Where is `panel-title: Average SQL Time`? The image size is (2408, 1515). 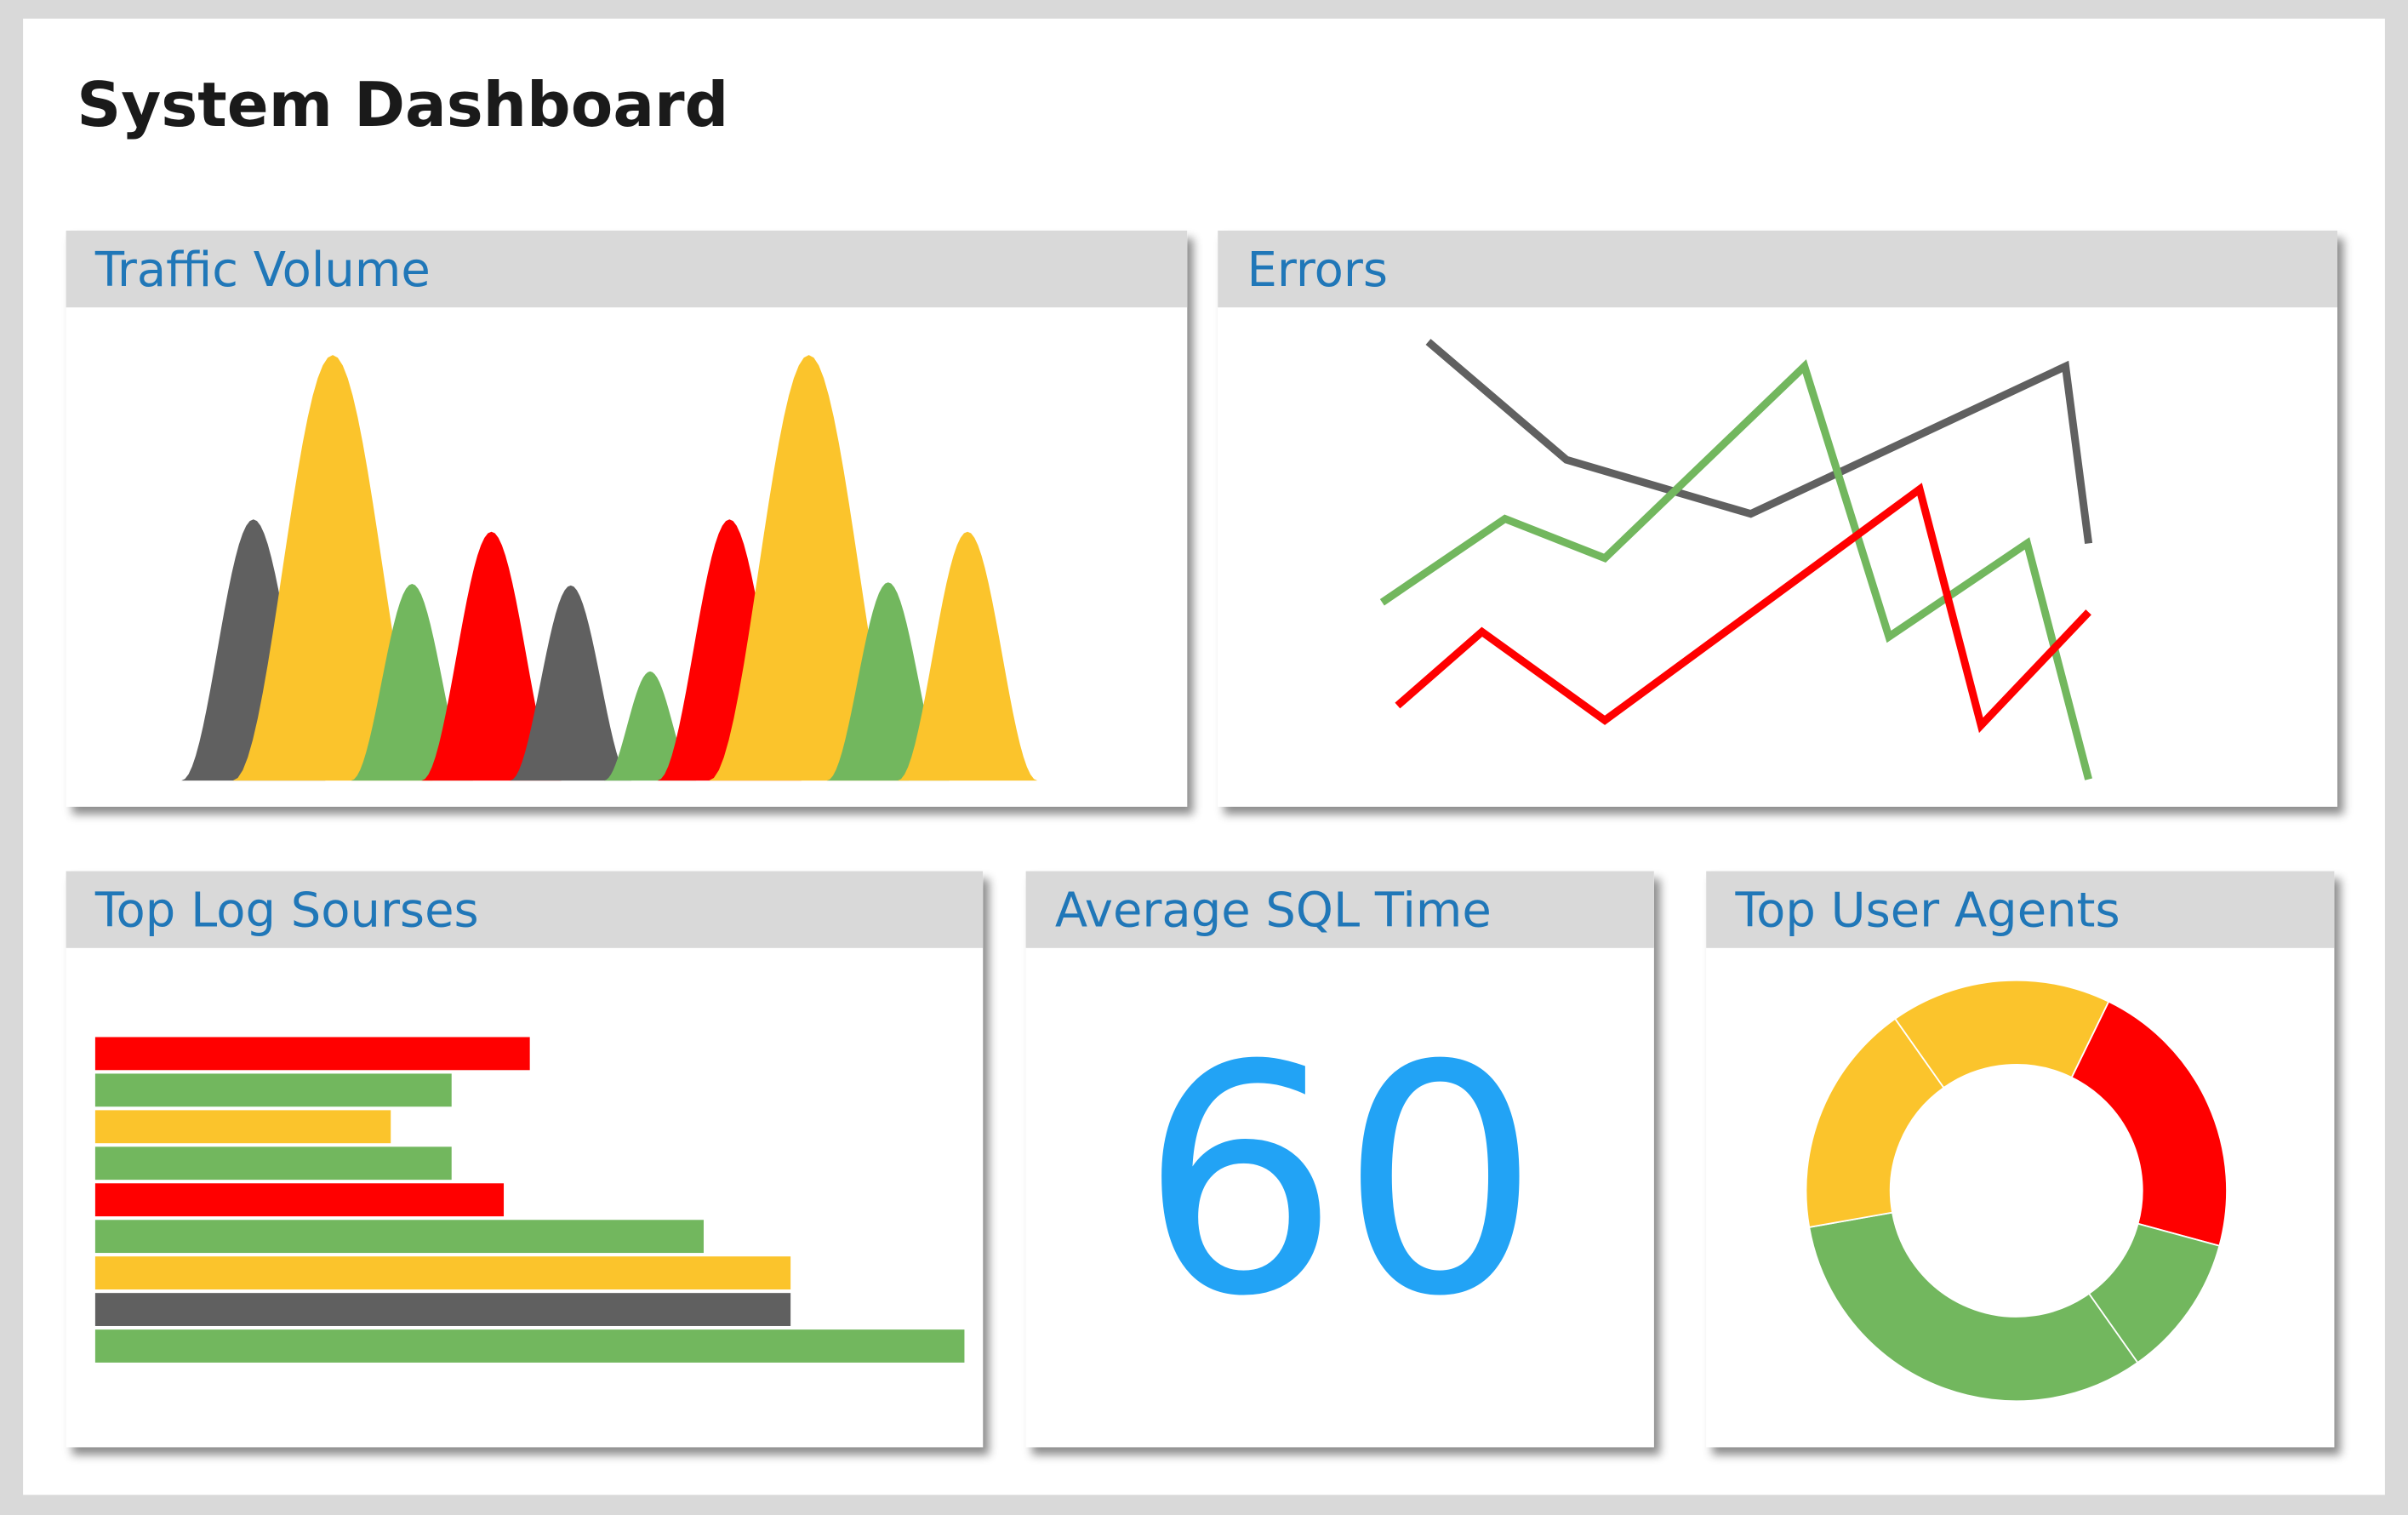 panel-title: Average SQL Time is located at coordinates (1273, 911).